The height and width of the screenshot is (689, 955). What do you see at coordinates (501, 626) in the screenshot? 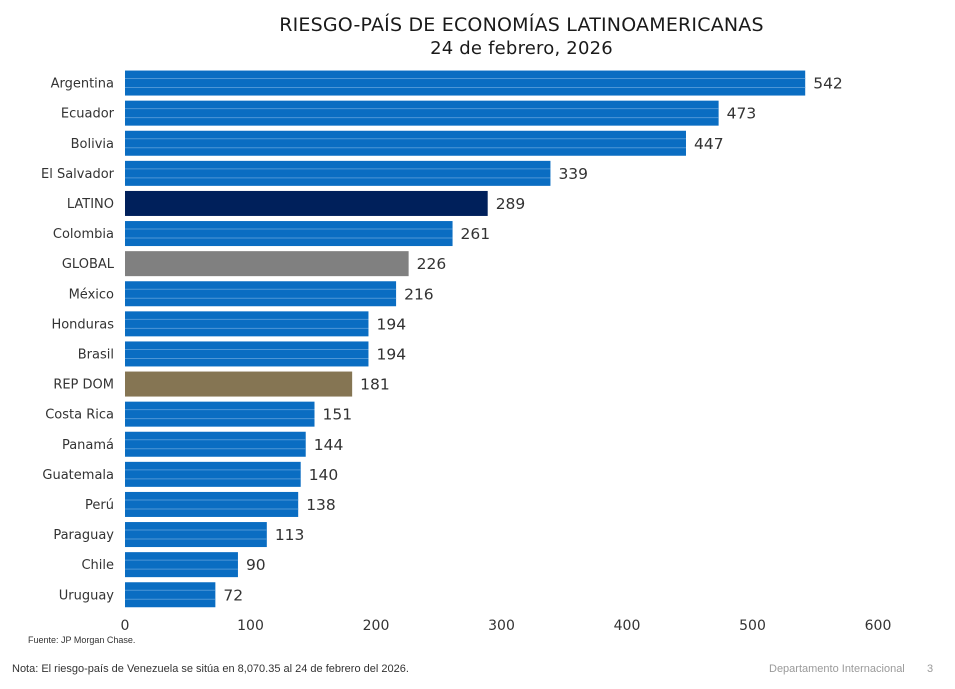
I see `x-tick-label: 300` at bounding box center [501, 626].